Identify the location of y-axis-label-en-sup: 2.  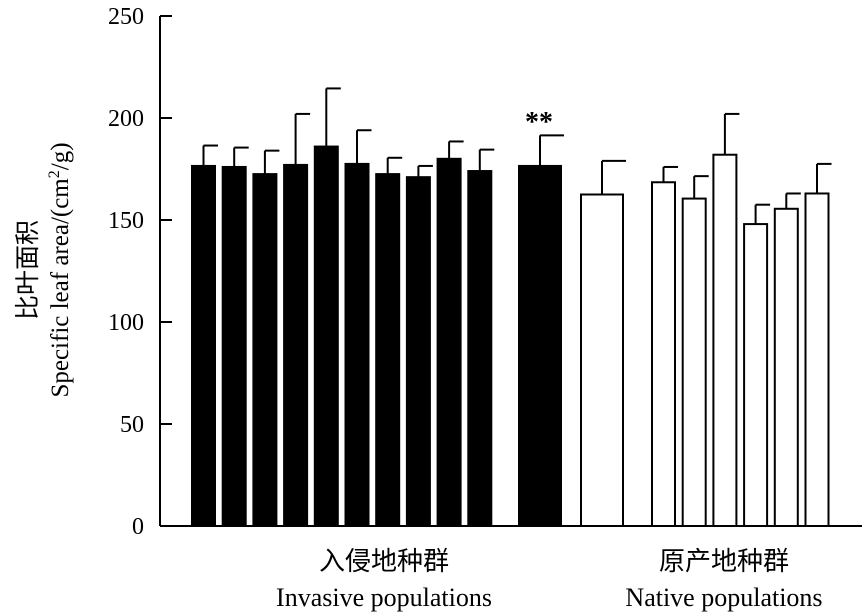
(54, 174).